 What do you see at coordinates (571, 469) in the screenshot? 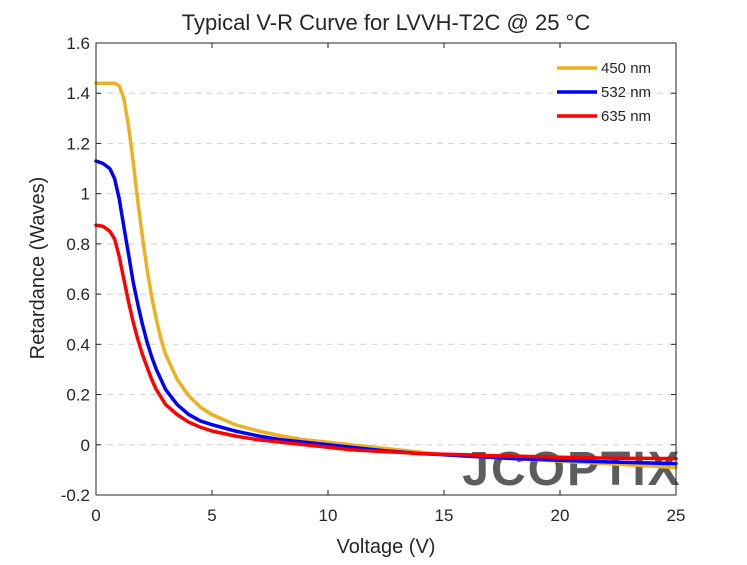
I see `watermark-text: JCOPTIX` at bounding box center [571, 469].